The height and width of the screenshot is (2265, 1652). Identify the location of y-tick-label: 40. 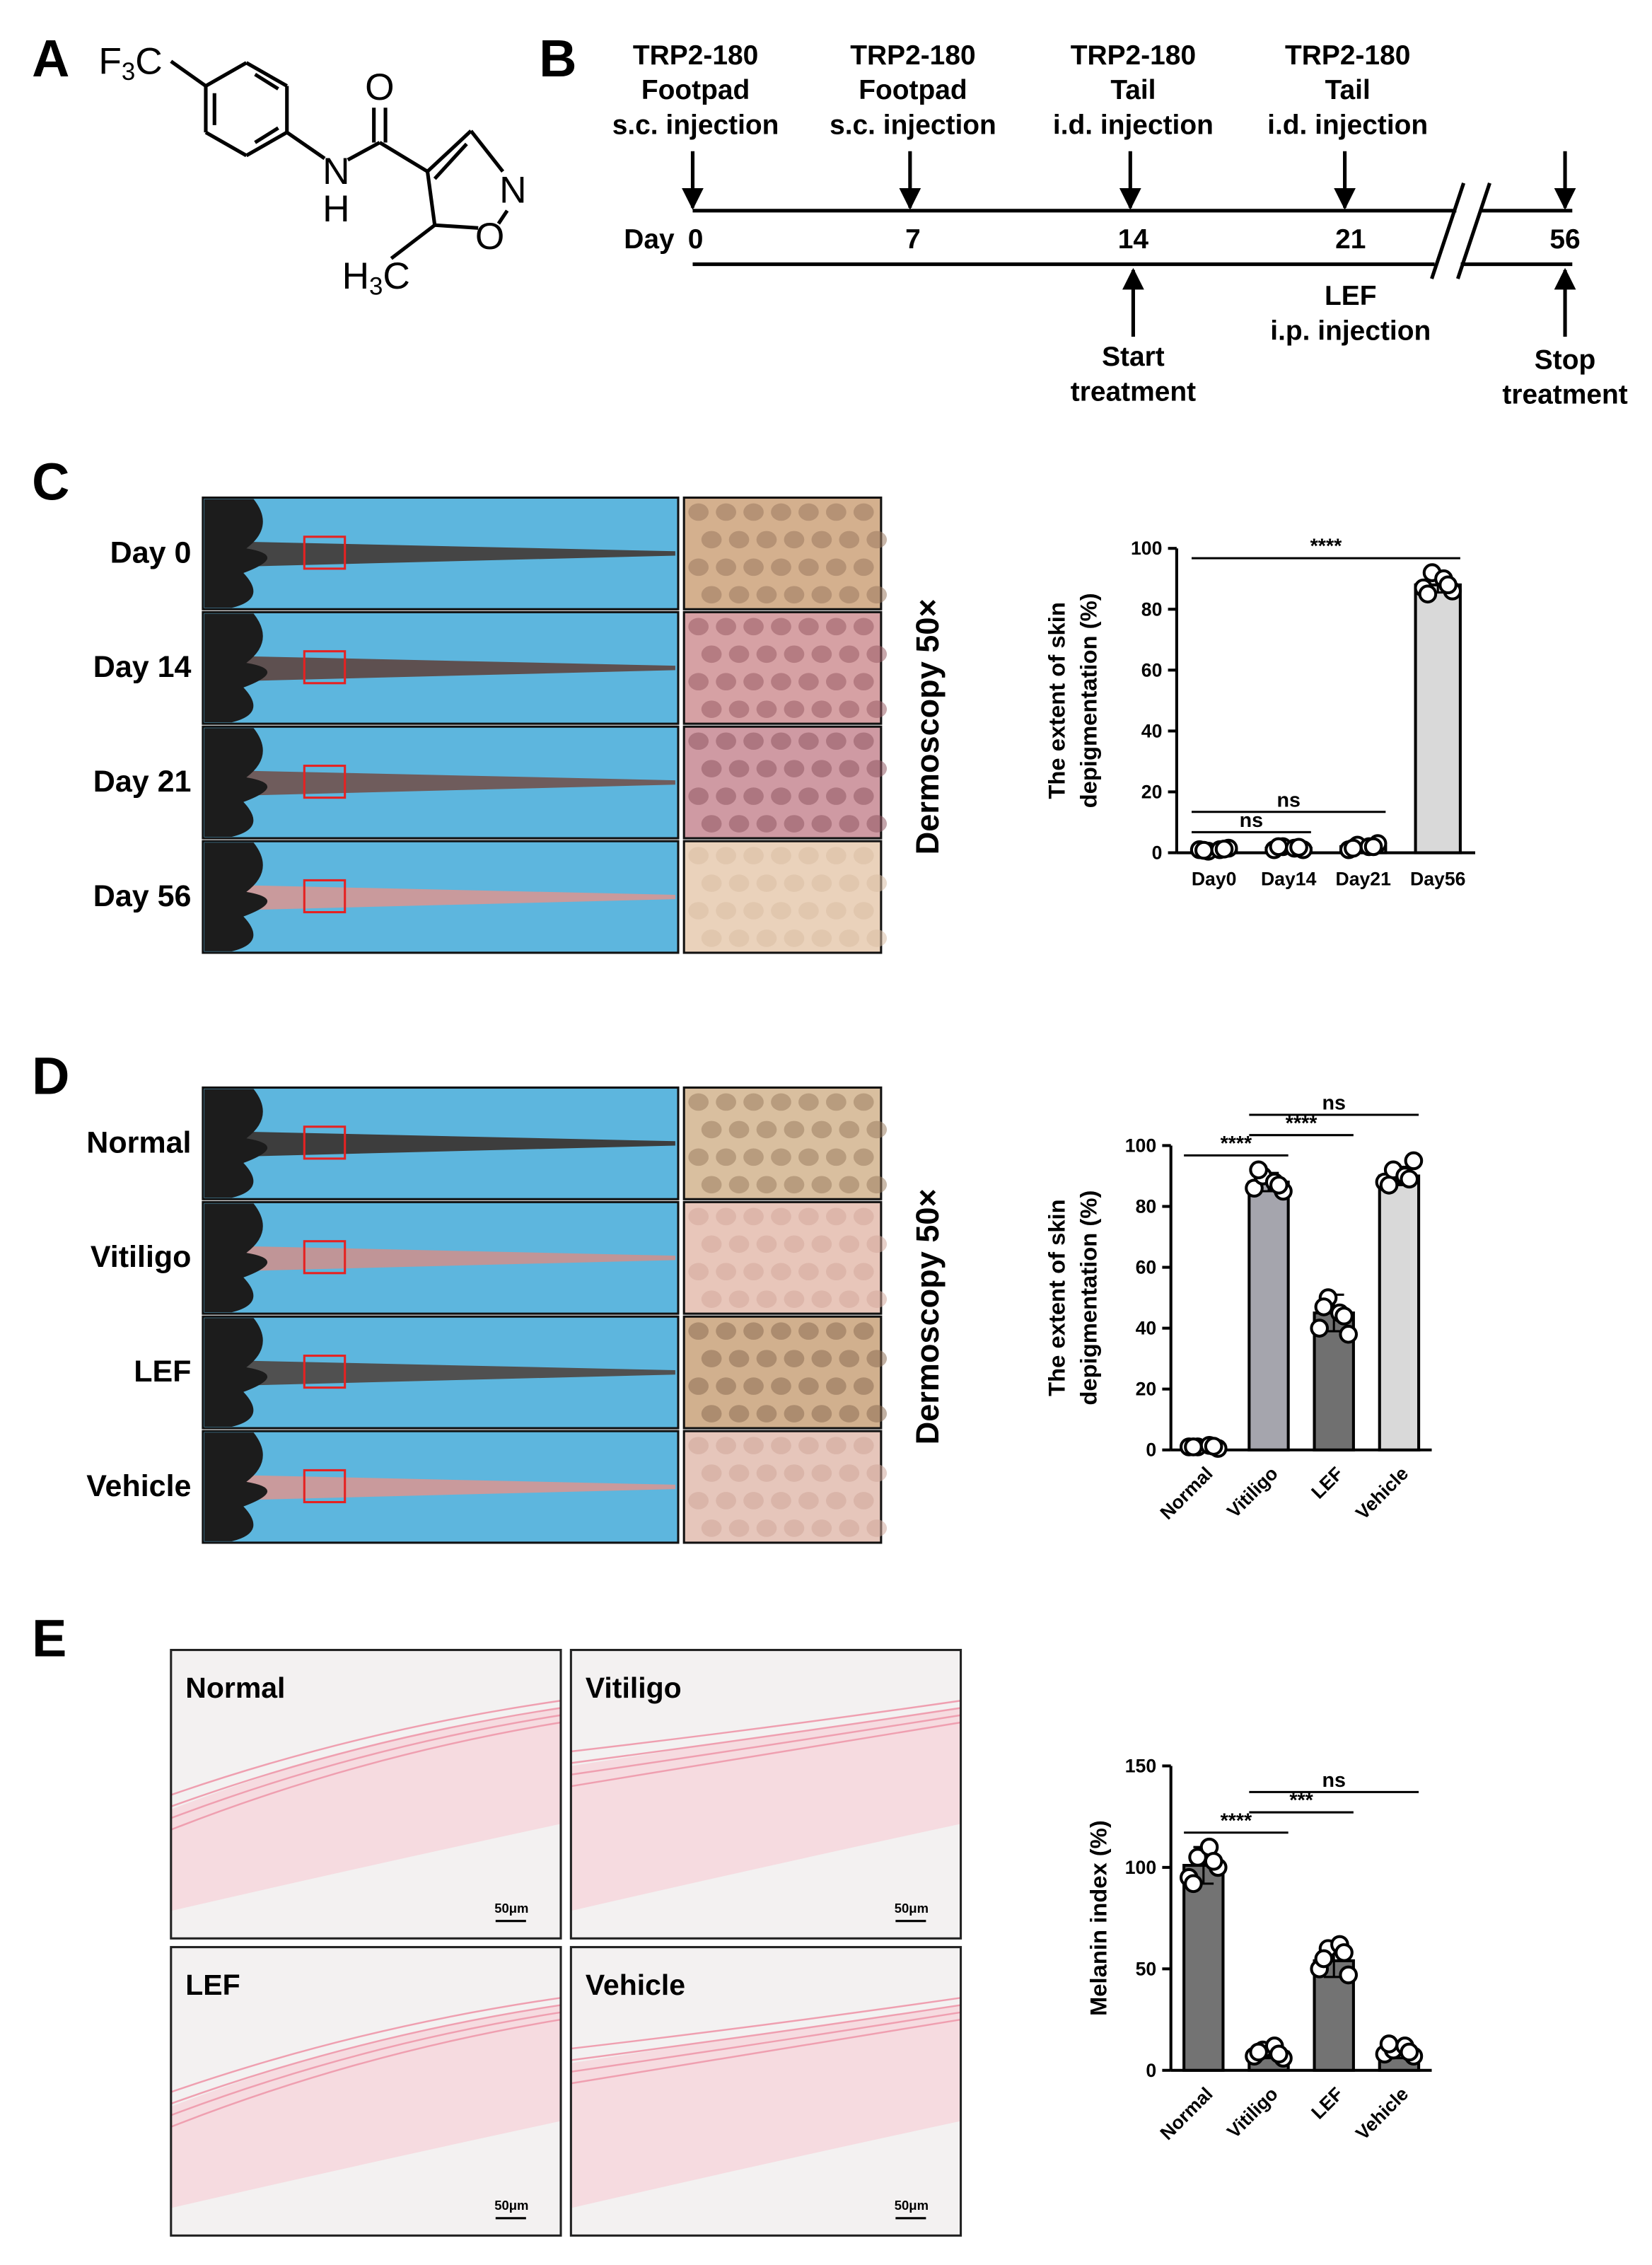
(1146, 1328).